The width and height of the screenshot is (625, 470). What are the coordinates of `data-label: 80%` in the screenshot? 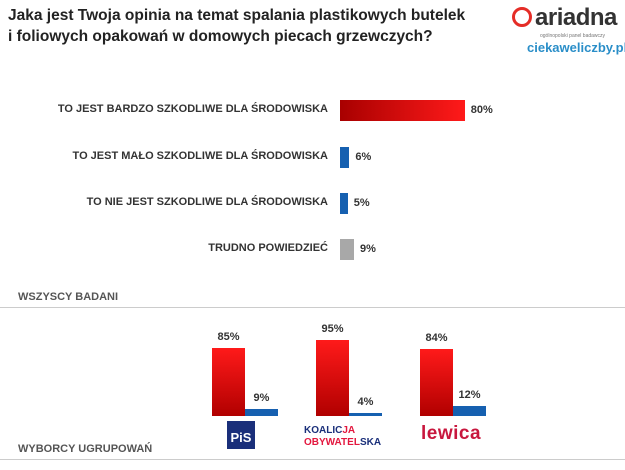 It's located at (481, 110).